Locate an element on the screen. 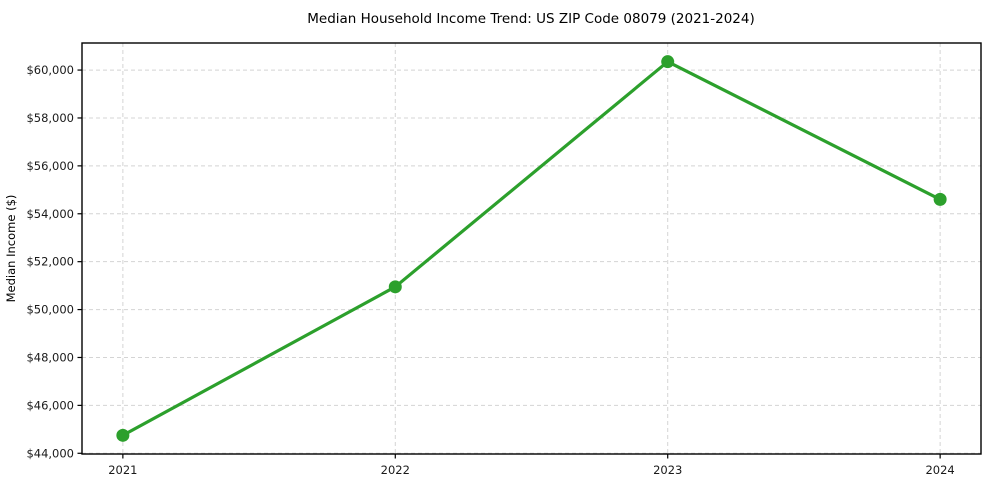 This screenshot has height=490, width=989. y-tick-label: $44,000 is located at coordinates (50, 453).